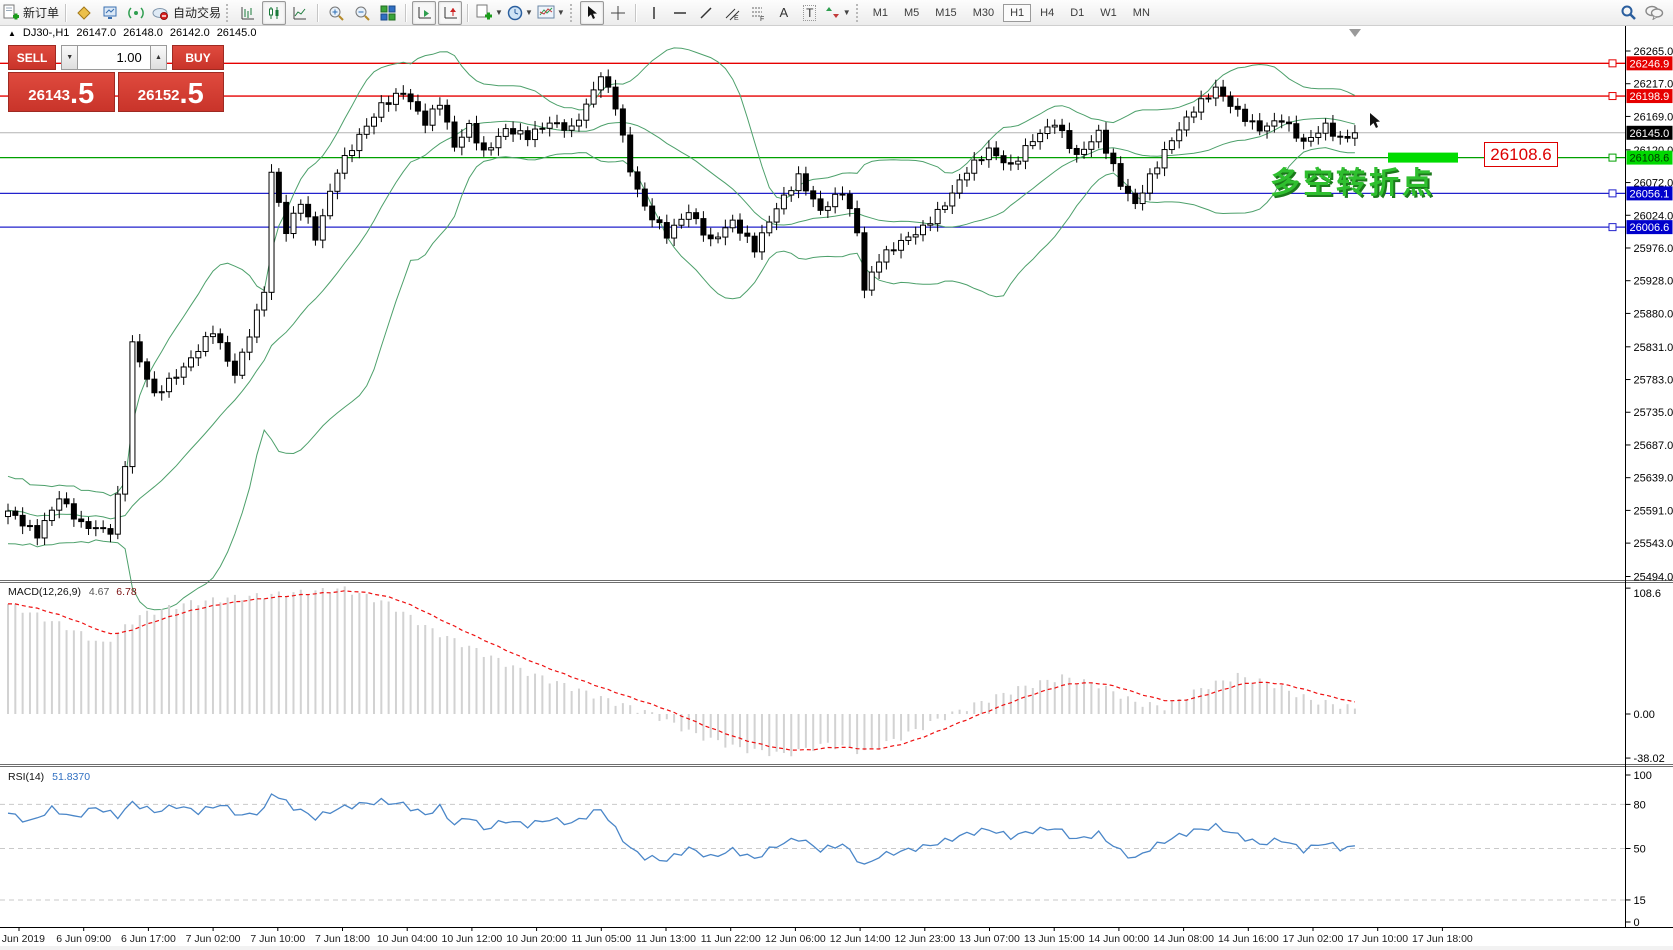 The image size is (1673, 950). Describe the element at coordinates (277, 939) in the screenshot. I see `svg-text: 7 Jun 10:00` at that location.